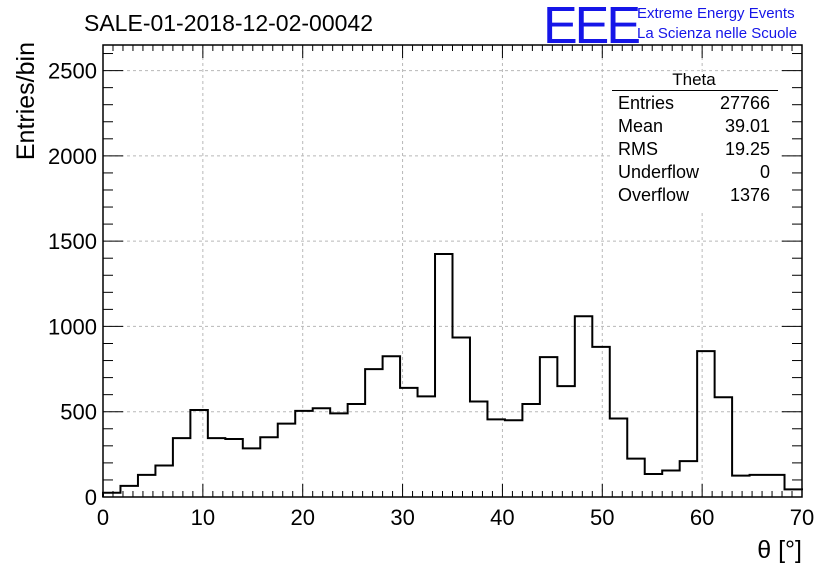  Describe the element at coordinates (72, 241) in the screenshot. I see `y-tick-label: 1500` at that location.